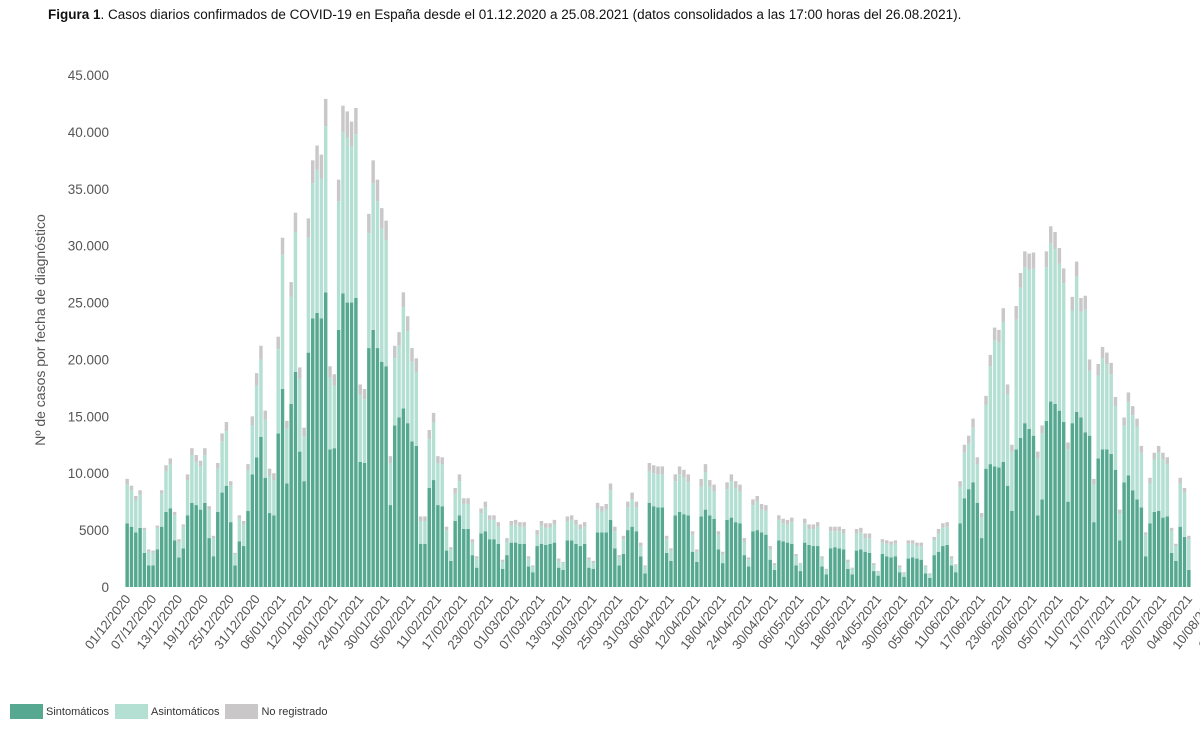 The image size is (1200, 733). I want to click on legend-swatch-asymptomatic, so click(131, 711).